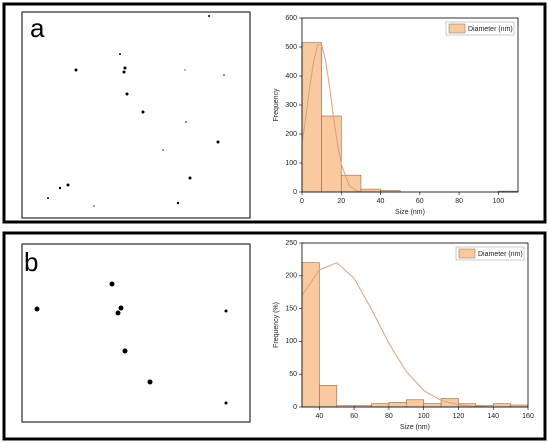 This screenshot has width=550, height=443. Describe the element at coordinates (528, 416) in the screenshot. I see `x-tick-label: 160` at that location.